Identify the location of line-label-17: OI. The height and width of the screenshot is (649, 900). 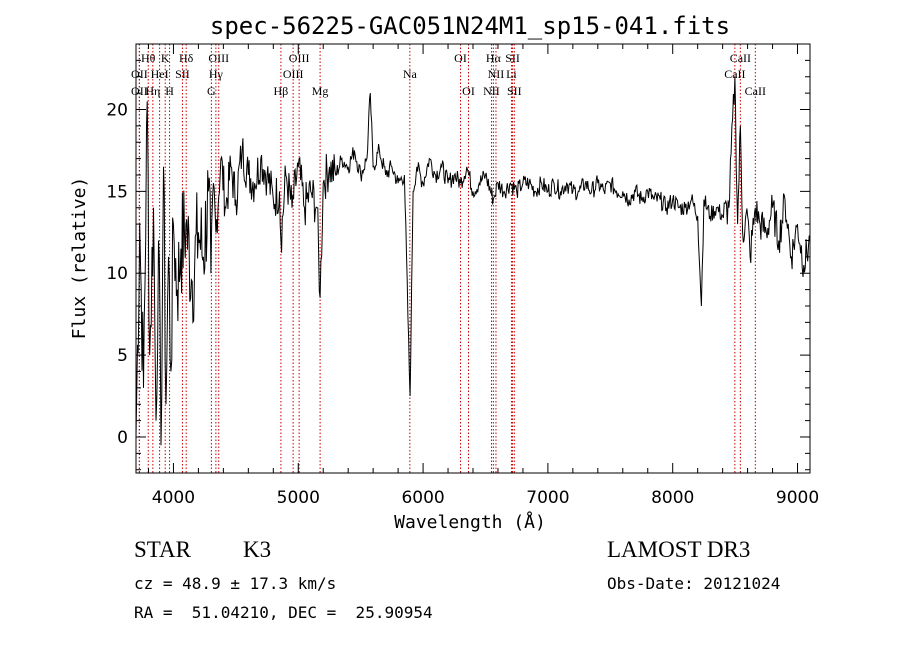
(460, 58).